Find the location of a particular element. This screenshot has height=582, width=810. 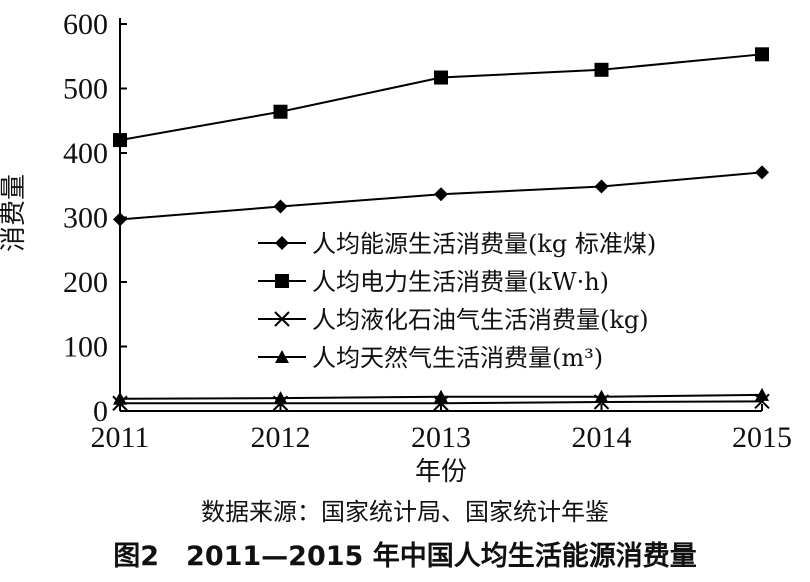

legend-item-3: 人均液化石油气生活消费量(kg) is located at coordinates (453, 320).